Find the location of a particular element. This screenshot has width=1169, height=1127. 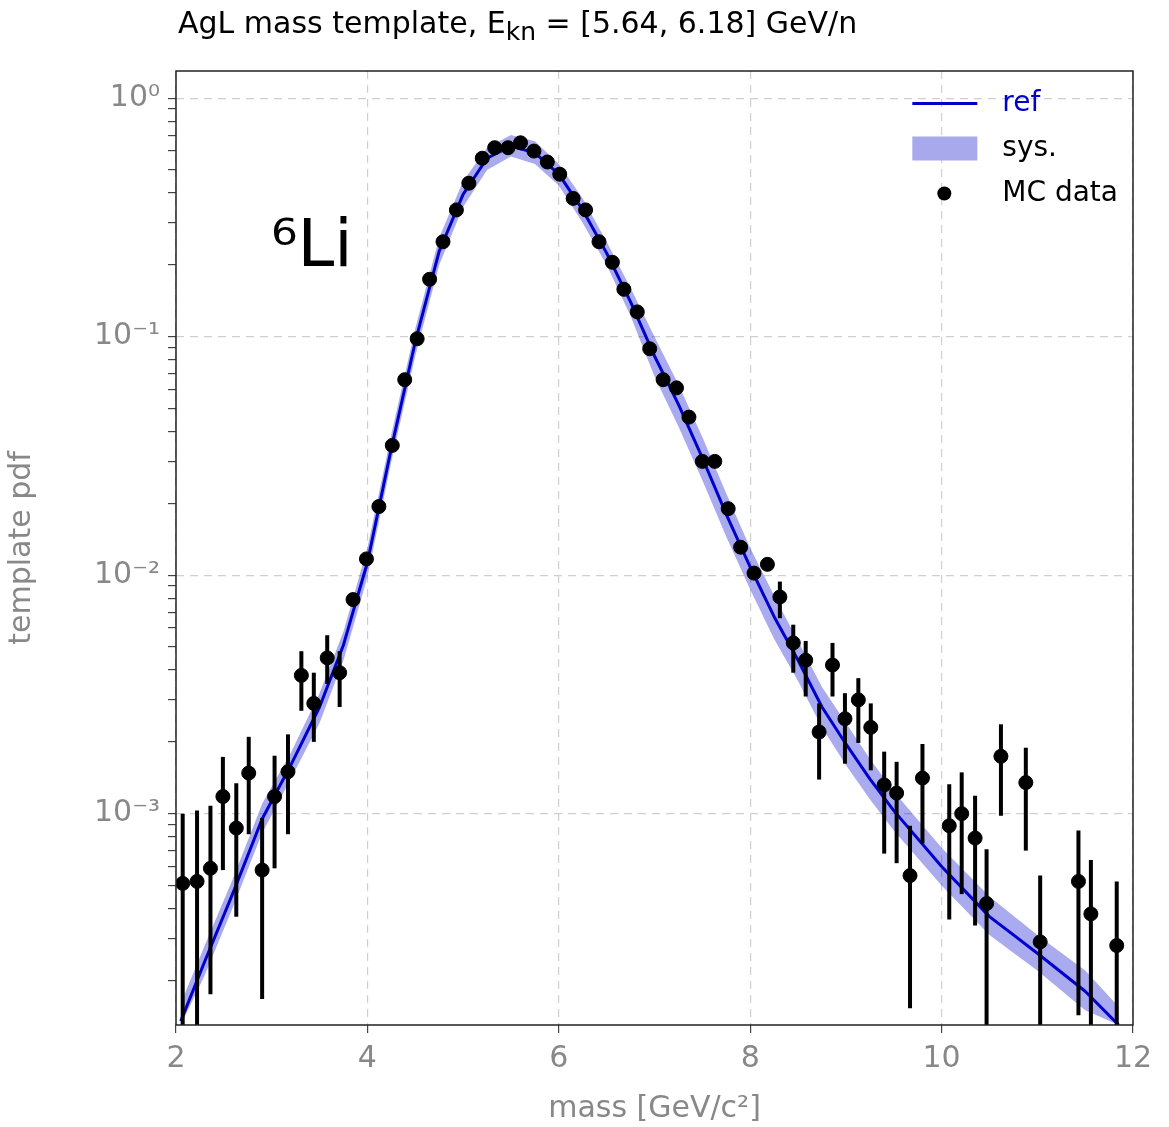

x-tick-label: 2 is located at coordinates (176, 1056).